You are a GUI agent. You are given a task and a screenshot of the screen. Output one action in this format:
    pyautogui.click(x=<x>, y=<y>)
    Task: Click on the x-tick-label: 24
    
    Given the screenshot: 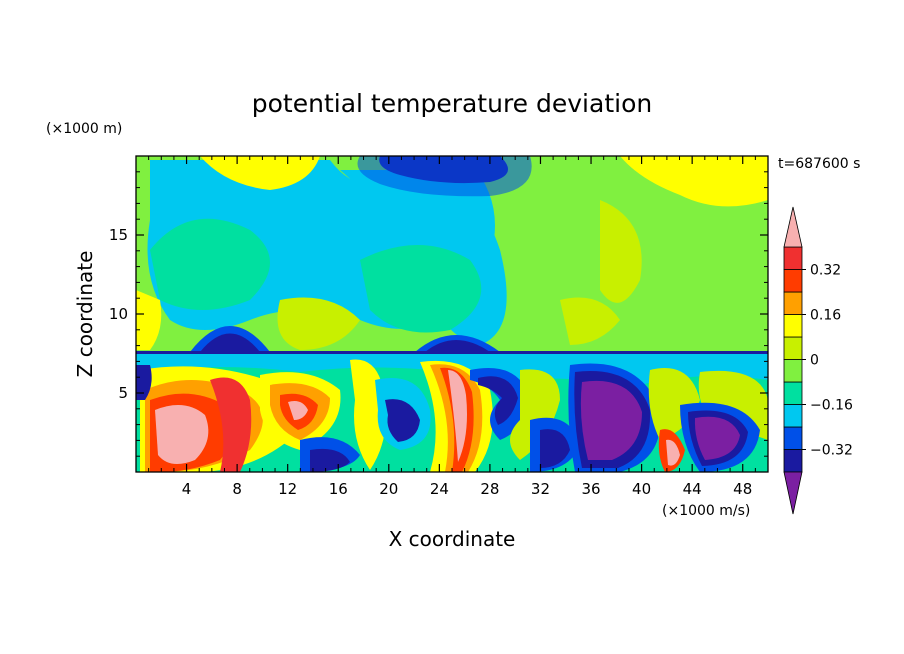 What is the action you would take?
    pyautogui.click(x=439, y=489)
    